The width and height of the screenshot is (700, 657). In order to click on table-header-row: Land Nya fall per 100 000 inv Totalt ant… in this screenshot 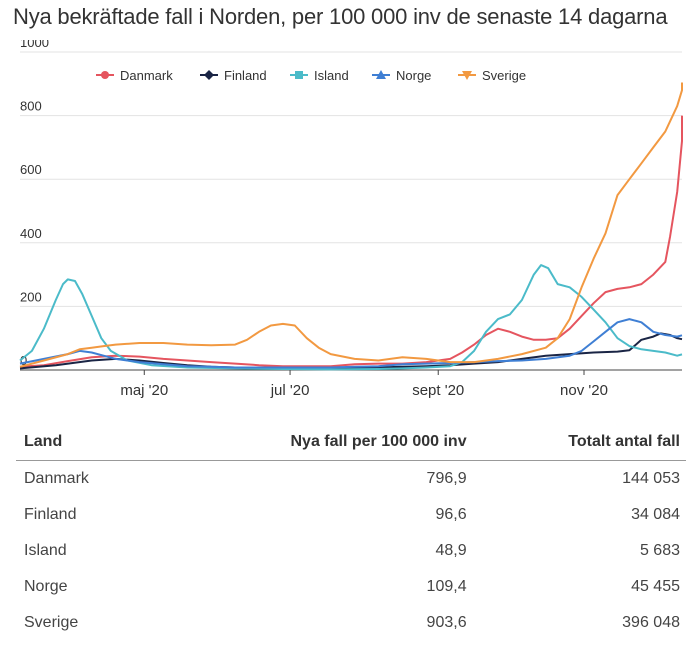, I will do `click(351, 442)`.